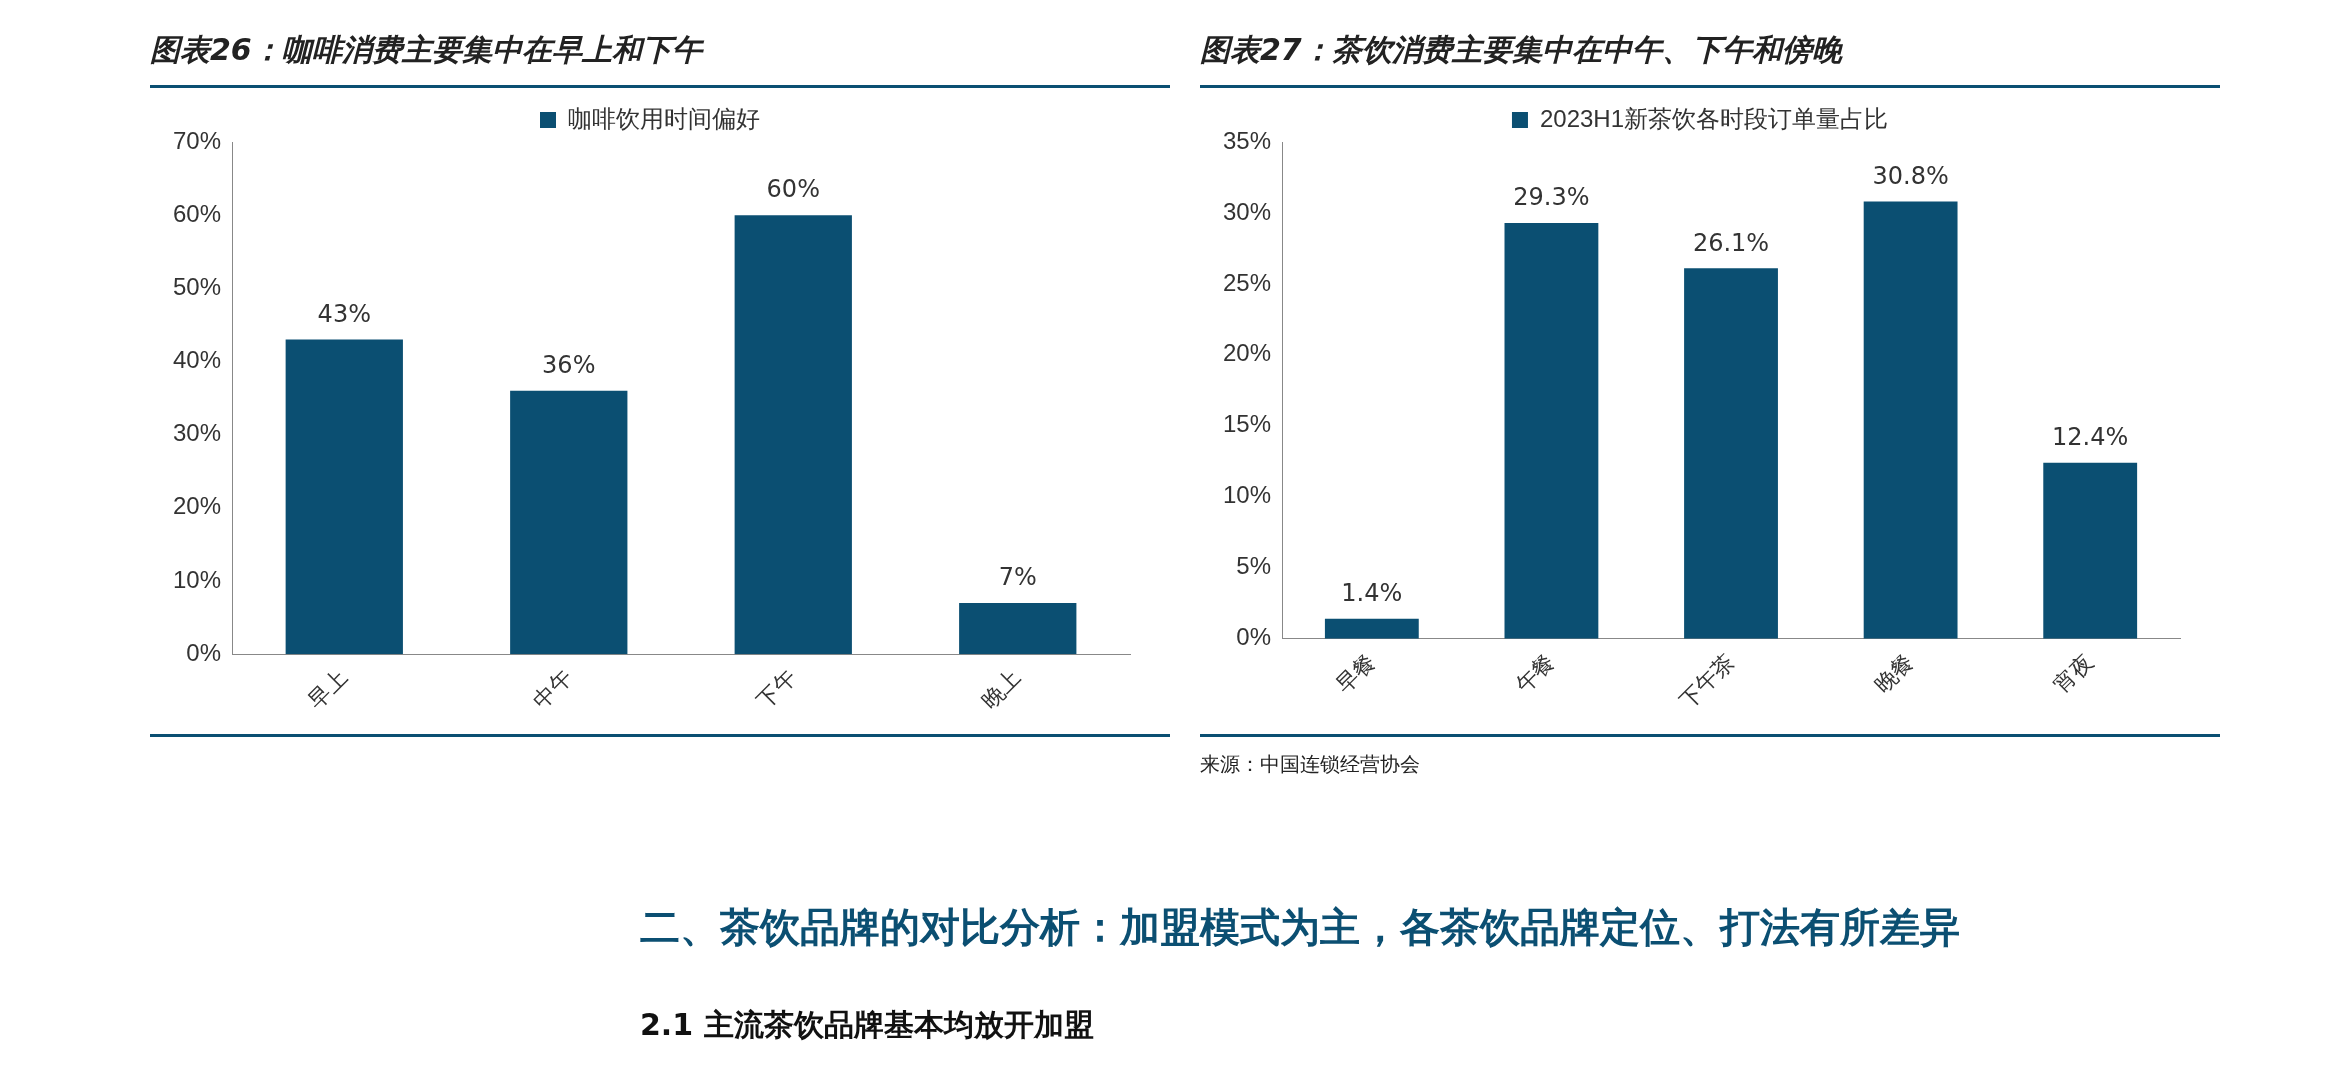  What do you see at coordinates (1894, 673) in the screenshot?
I see `x-tick-label: 晚餐` at bounding box center [1894, 673].